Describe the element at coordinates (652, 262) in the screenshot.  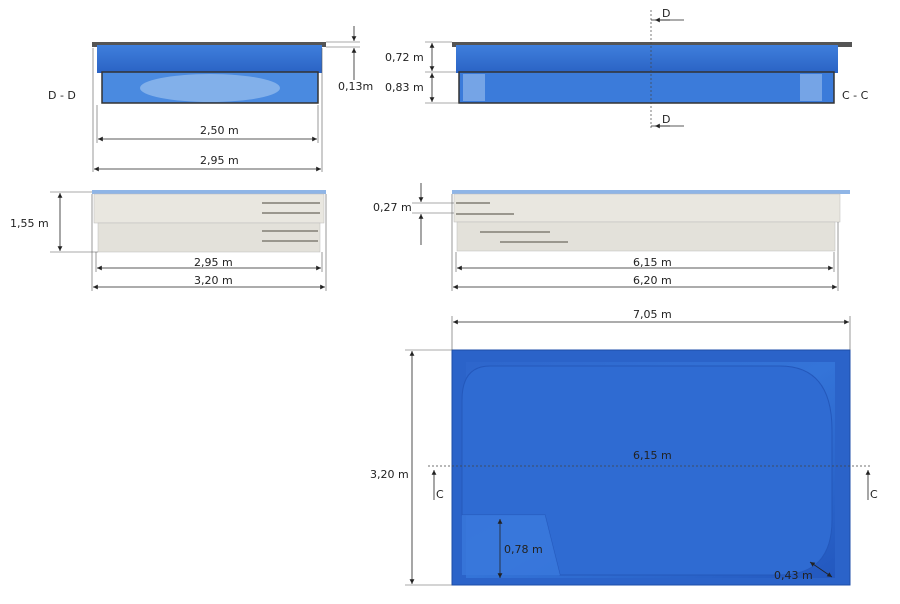
I see `dim-inner-length: 6,15 m` at that location.